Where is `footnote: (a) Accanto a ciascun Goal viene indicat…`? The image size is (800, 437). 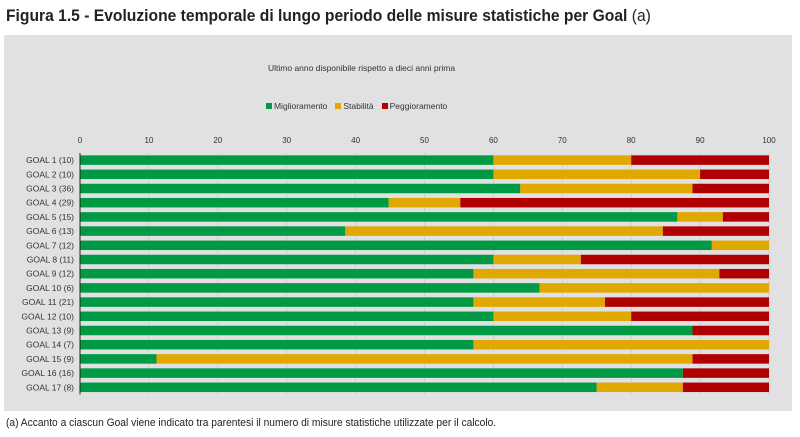
footnote: (a) Accanto a ciascun Goal viene indicat… is located at coordinates (251, 423).